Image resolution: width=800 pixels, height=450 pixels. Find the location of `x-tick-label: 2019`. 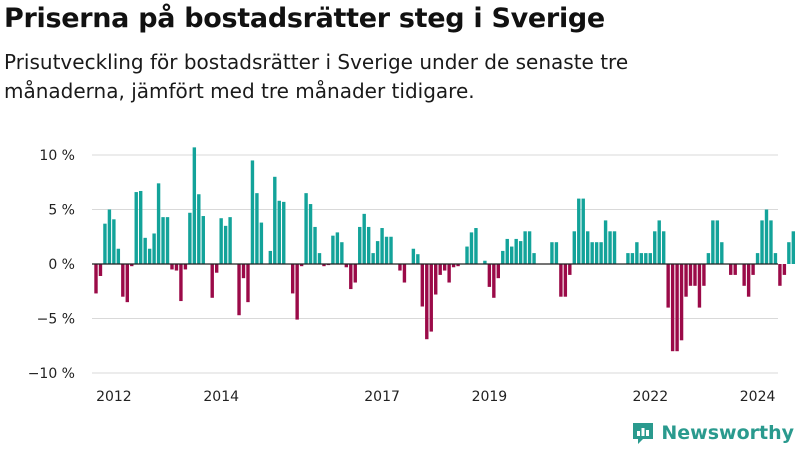

x-tick-label: 2019 is located at coordinates (490, 397).